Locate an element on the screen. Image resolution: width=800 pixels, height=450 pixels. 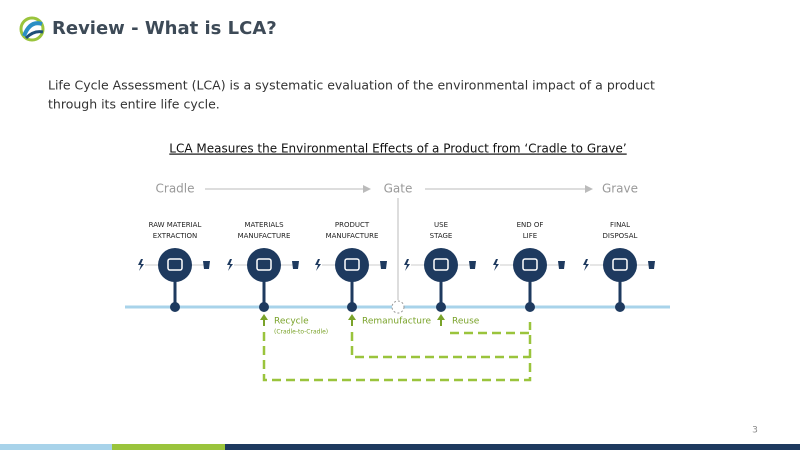
stage-label: EXTRACTION is located at coordinates (175, 236).